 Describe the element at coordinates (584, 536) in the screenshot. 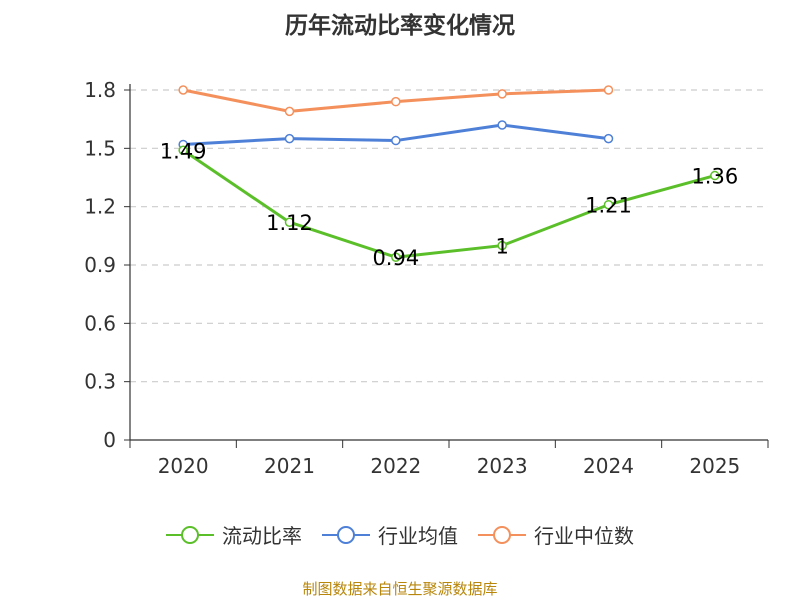

I see `legend-label: 行业中位数` at that location.